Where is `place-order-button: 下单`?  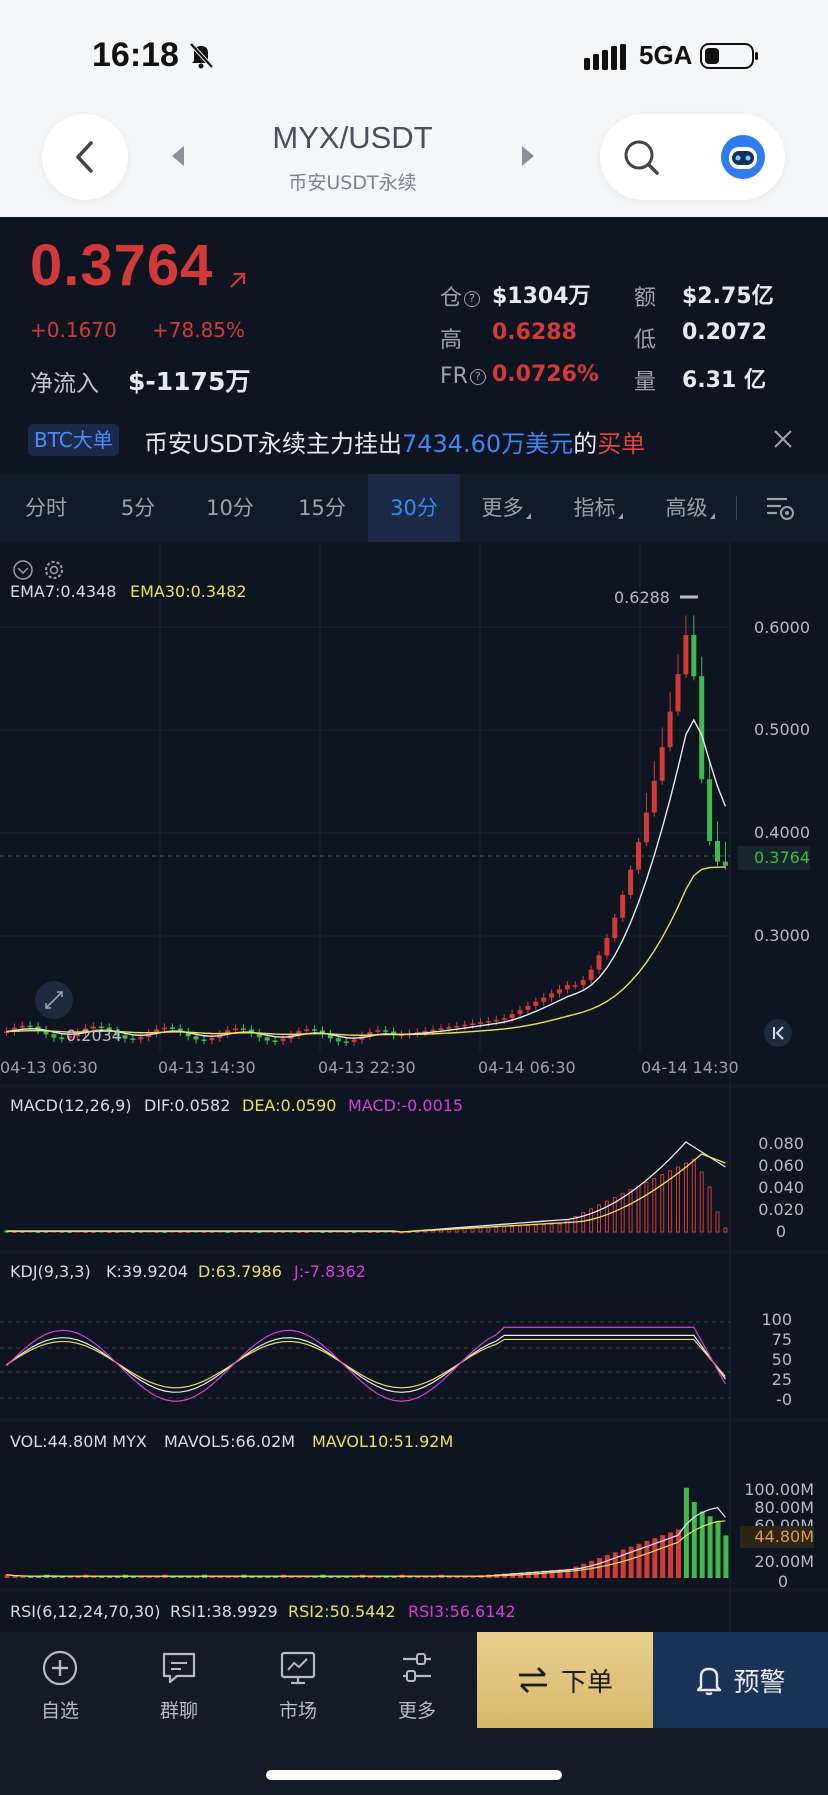
place-order-button: 下单 is located at coordinates (565, 1680).